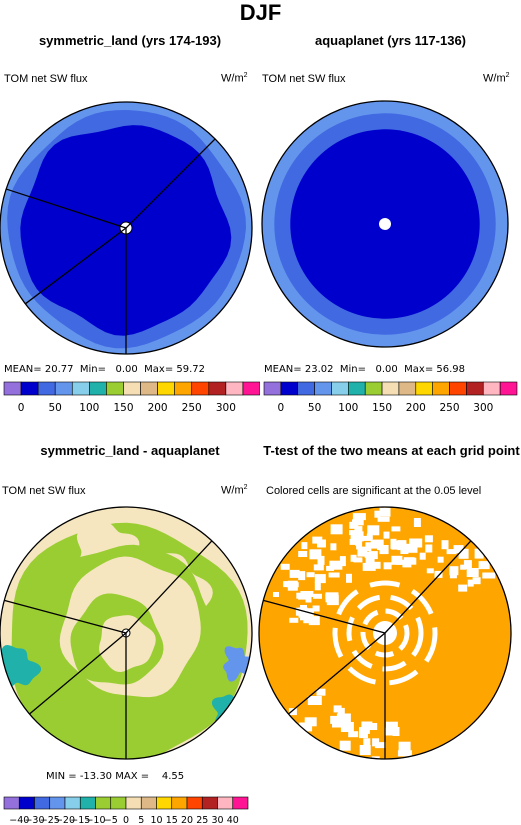 This screenshot has width=521, height=825. What do you see at coordinates (115, 776) in the screenshot?
I see `panel3-stats: MIN = -13.30 MAX = 4.55` at bounding box center [115, 776].